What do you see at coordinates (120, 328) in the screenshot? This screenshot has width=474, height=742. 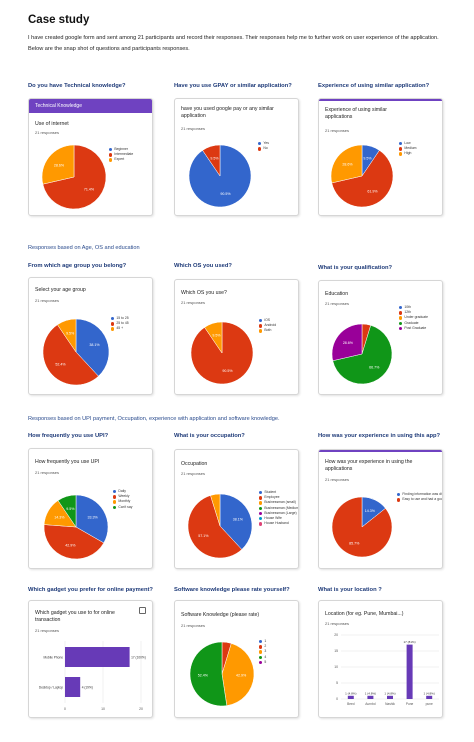 I see `legend-item: 45 +` at bounding box center [120, 328].